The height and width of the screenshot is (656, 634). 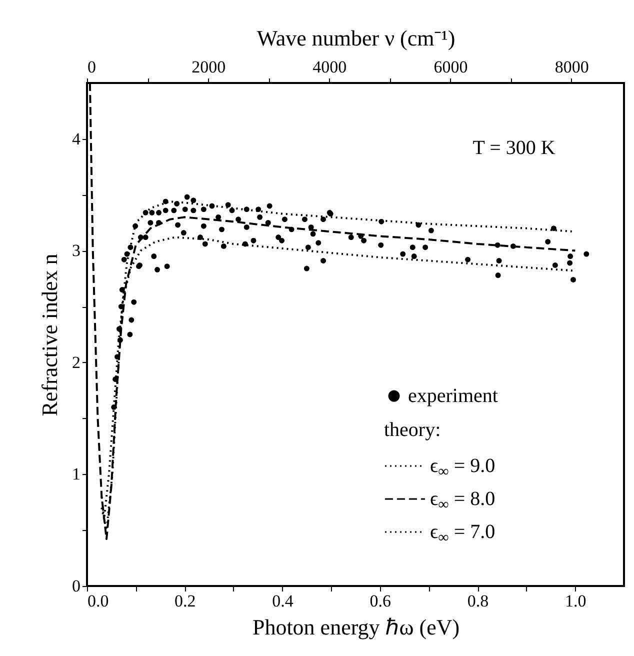 I want to click on legend-label: ϵ$_{∞}$ = 7.0, so click(x=463, y=533).